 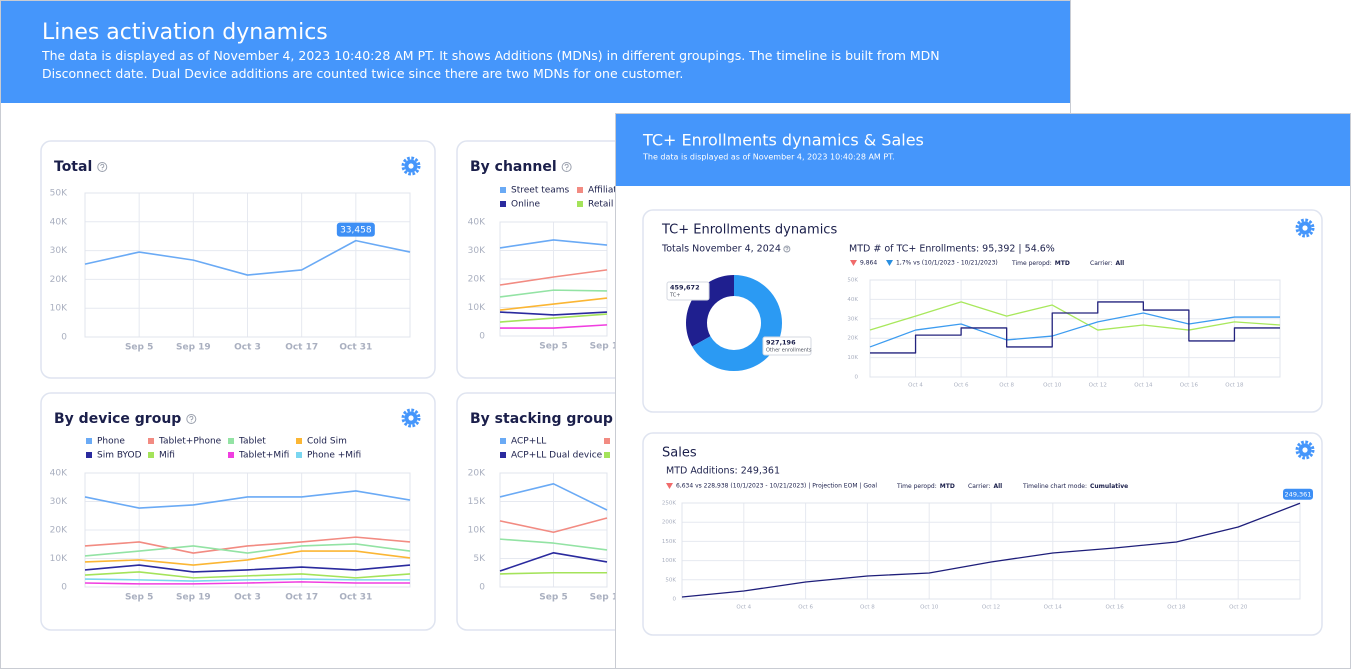 I want to click on panel-title: Lines activation dynamics, so click(x=185, y=32).